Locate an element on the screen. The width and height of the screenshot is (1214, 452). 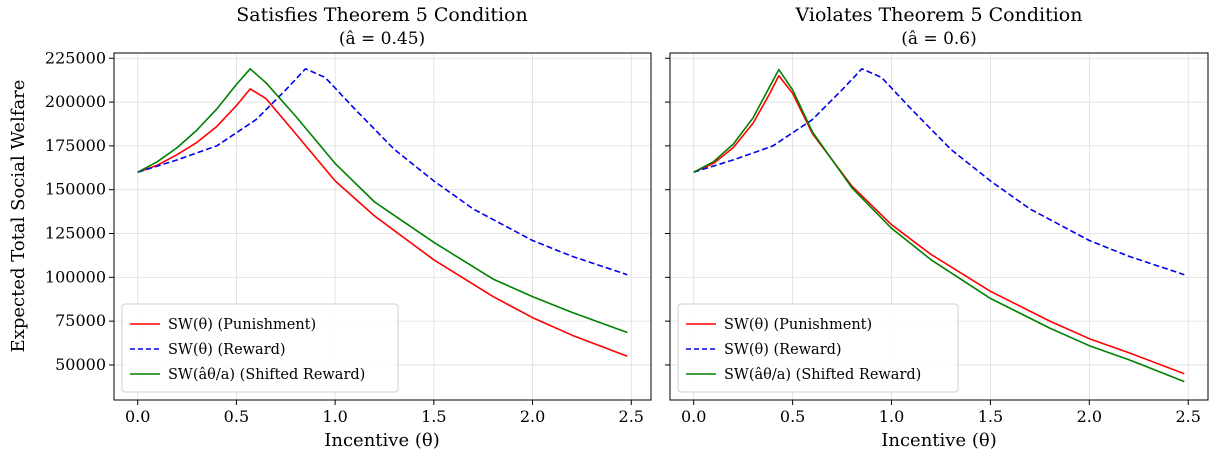
x-ticks-left: 0.0 0.5 1.0 1.5 2.0 2.5 is located at coordinates (384, 413).